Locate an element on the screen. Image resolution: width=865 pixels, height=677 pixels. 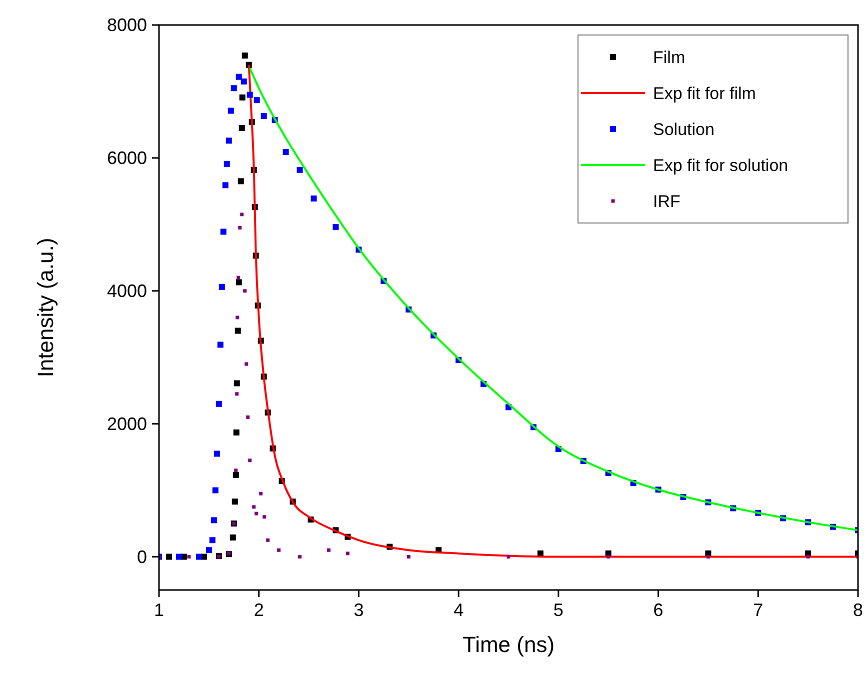
legend-label: Exp fit for solution is located at coordinates (720, 165).